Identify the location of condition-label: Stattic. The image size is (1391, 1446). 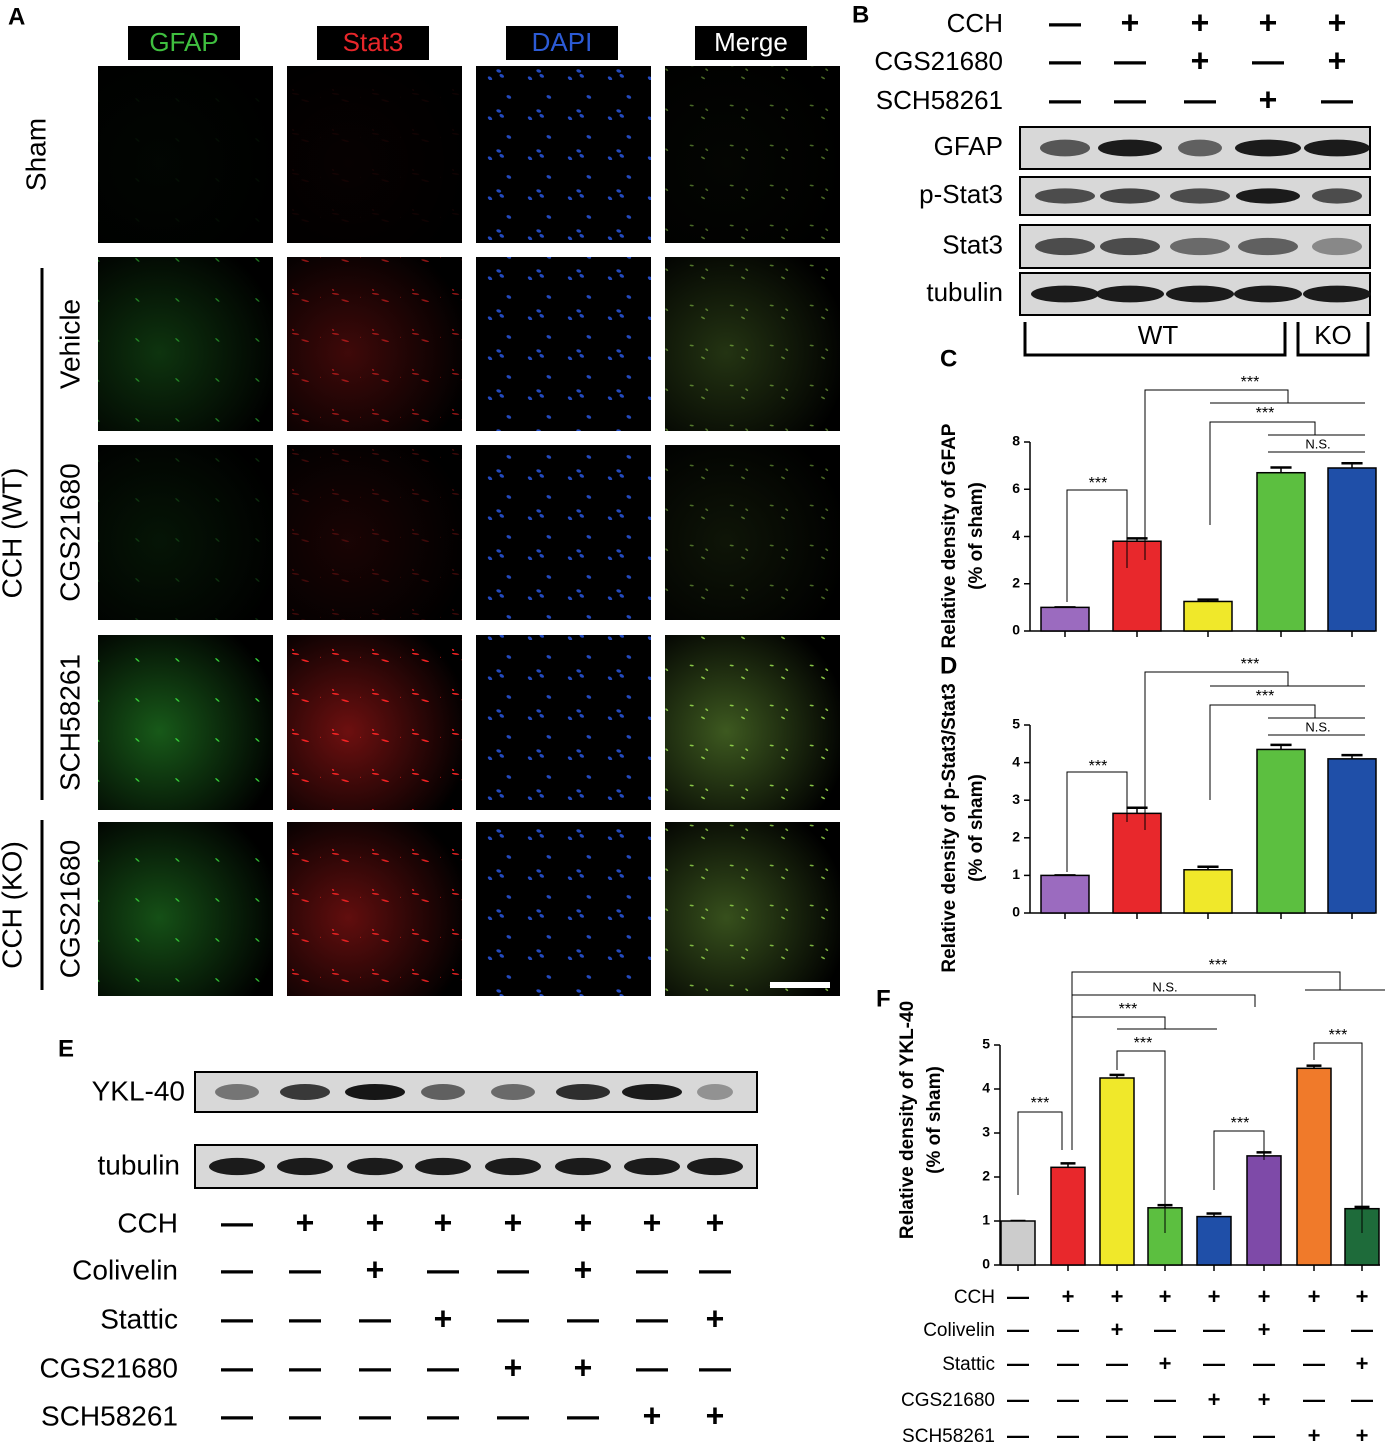
(968, 1364).